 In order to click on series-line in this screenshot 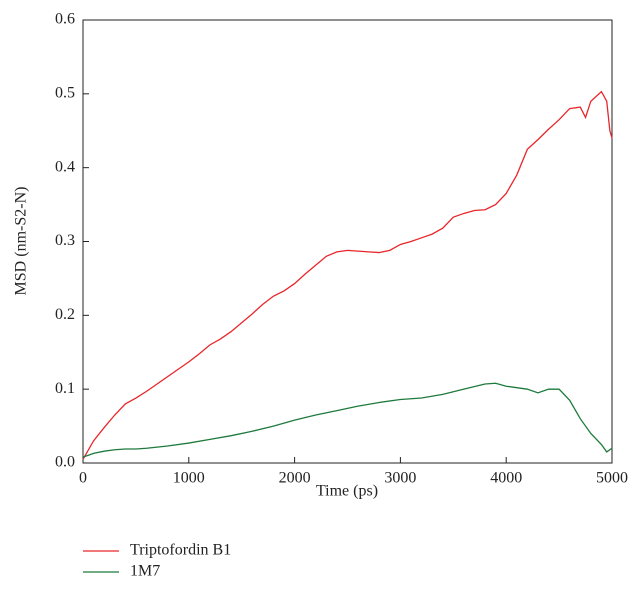, I will do `click(347, 420)`.